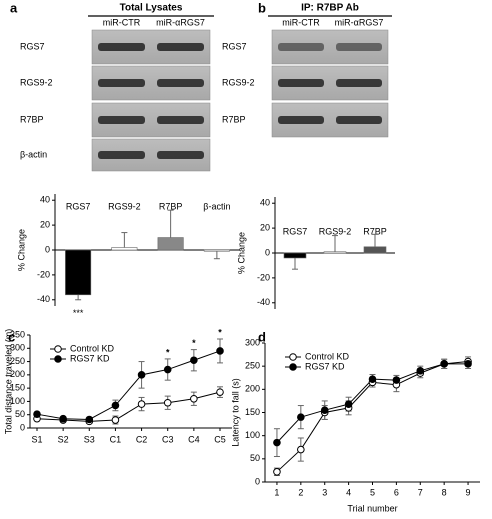  What do you see at coordinates (235, 412) in the screenshot?
I see `y-axis-label: Latency to fall (s)` at bounding box center [235, 412].